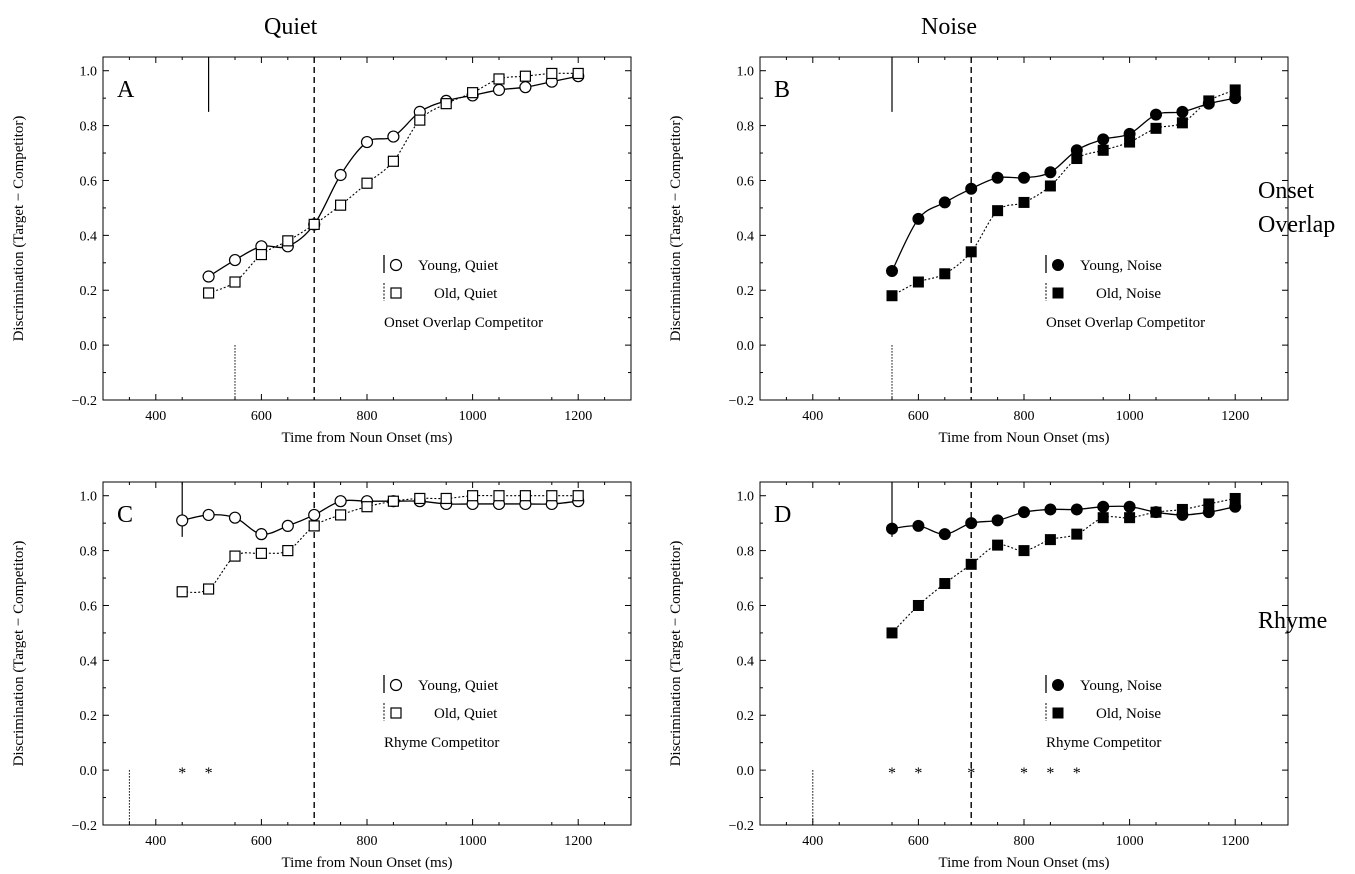  What do you see at coordinates (1235, 841) in the screenshot?
I see `x-tick-label: 1200` at bounding box center [1235, 841].